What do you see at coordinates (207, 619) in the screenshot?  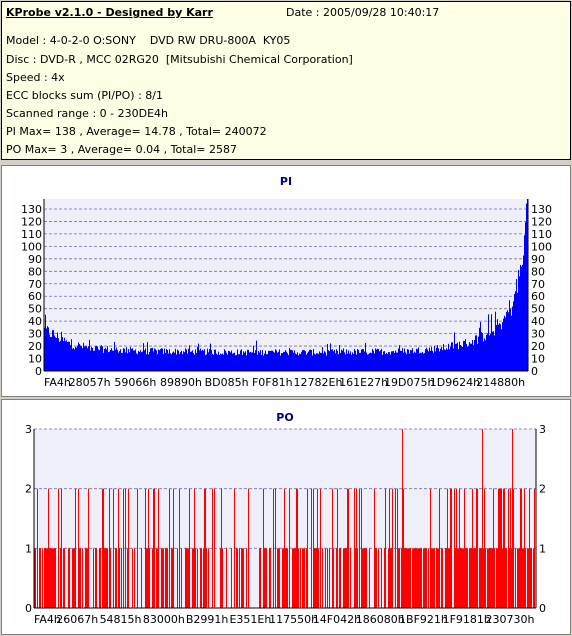 I see `x-tick-label: B2991h` at bounding box center [207, 619].